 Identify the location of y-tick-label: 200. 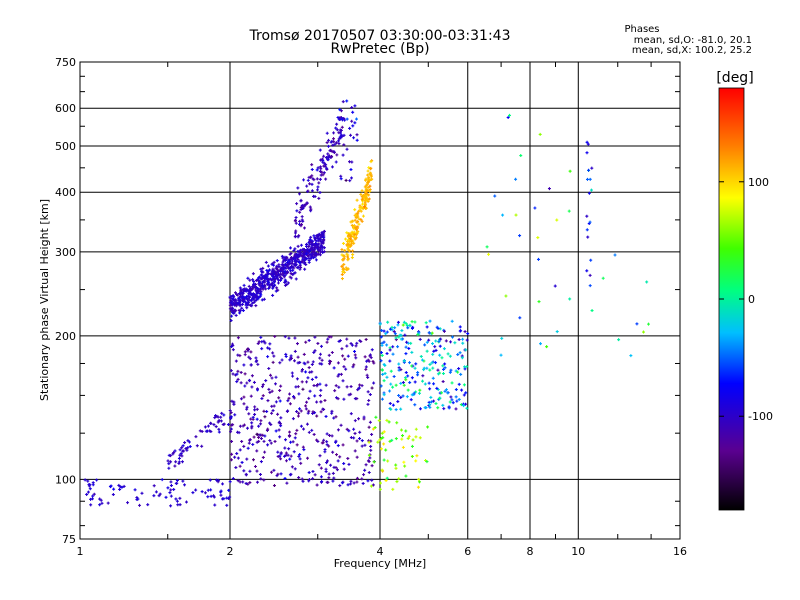
(65, 336).